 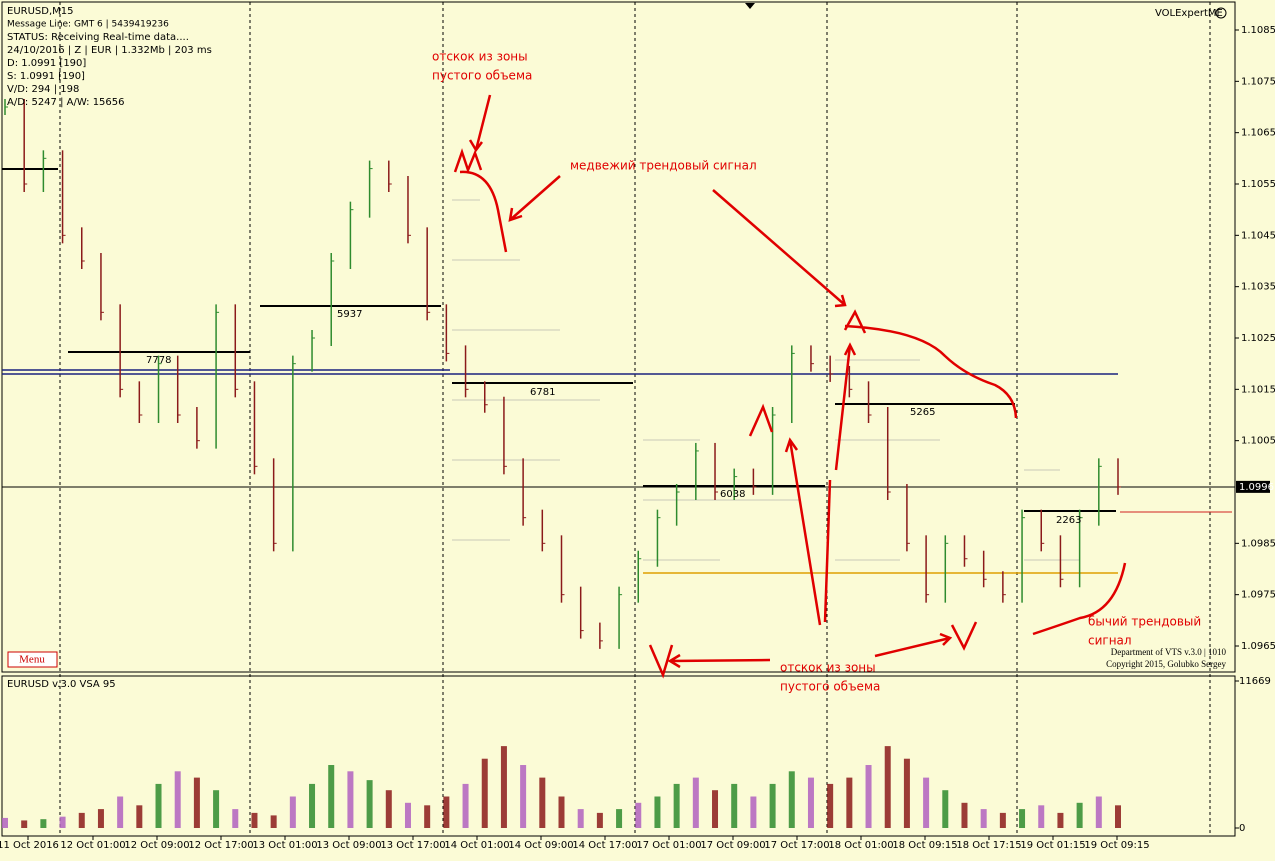 I want to click on x-tick-label: 12 Oct 17:00, so click(x=220, y=845).